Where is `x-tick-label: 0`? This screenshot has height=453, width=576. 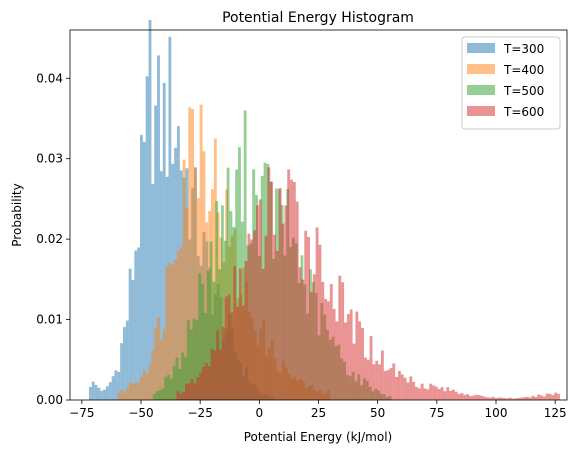 x-tick-label: 0 is located at coordinates (260, 413).